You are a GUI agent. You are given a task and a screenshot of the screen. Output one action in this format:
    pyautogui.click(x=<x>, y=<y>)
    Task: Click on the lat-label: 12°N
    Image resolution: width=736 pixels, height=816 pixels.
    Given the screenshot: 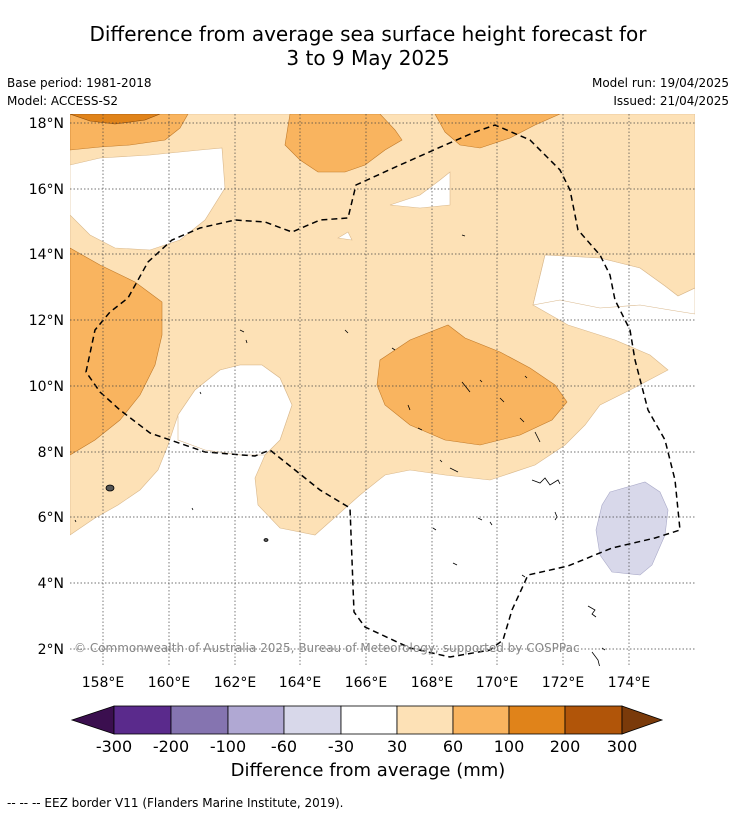 What is the action you would take?
    pyautogui.click(x=46, y=321)
    